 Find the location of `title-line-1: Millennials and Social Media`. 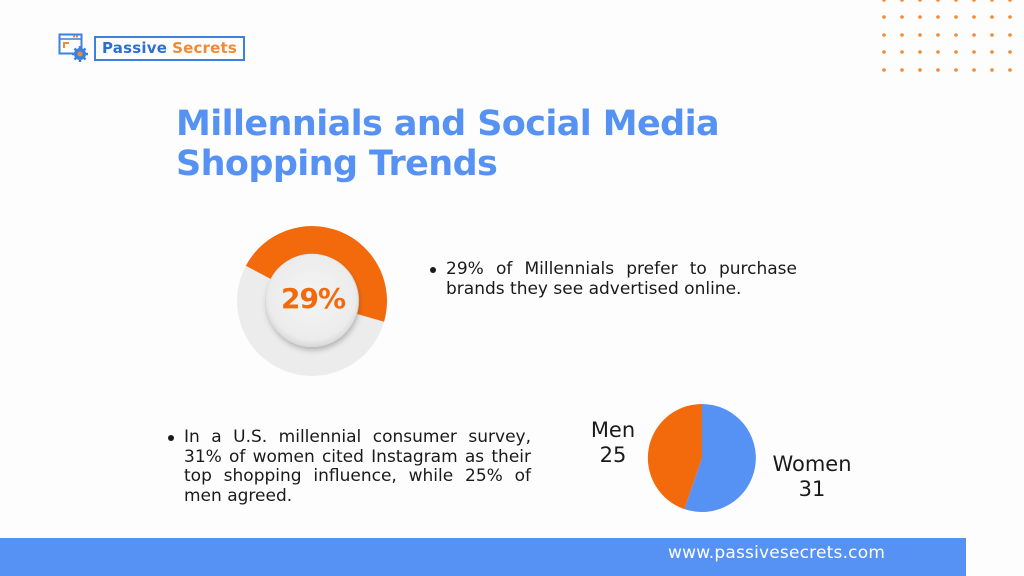

title-line-1: Millennials and Social Media is located at coordinates (448, 124).